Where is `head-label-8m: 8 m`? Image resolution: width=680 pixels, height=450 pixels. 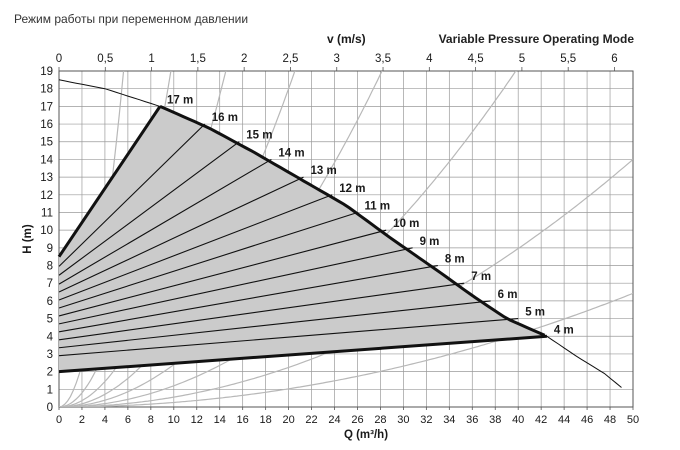 head-label-8m: 8 m is located at coordinates (455, 260).